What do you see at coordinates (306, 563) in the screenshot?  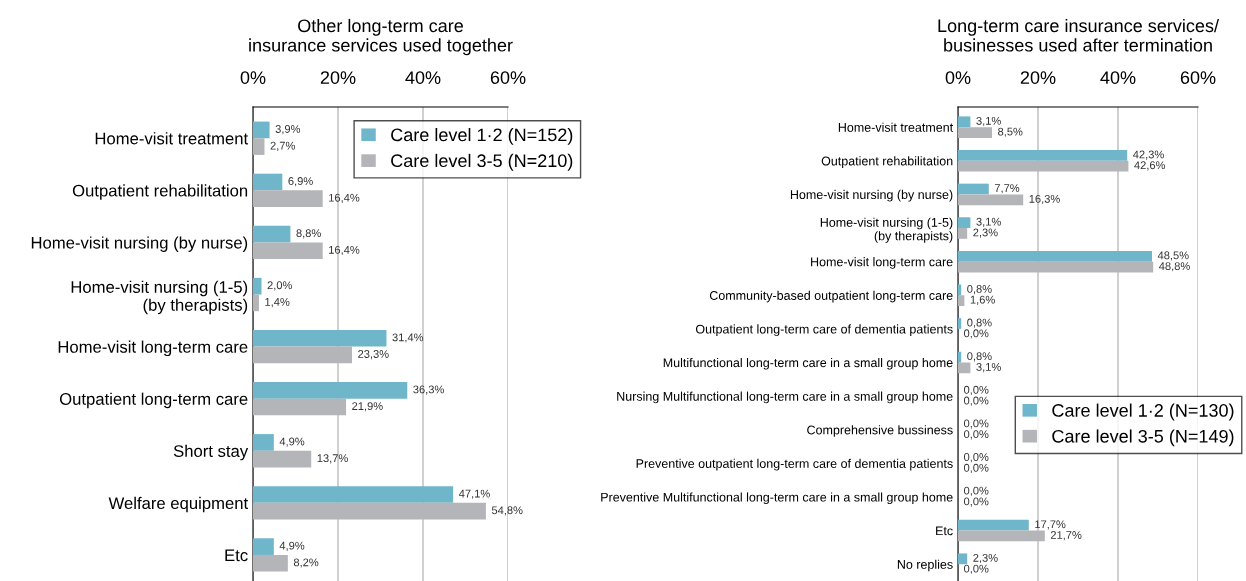 I see `data-label: 8,2%` at bounding box center [306, 563].